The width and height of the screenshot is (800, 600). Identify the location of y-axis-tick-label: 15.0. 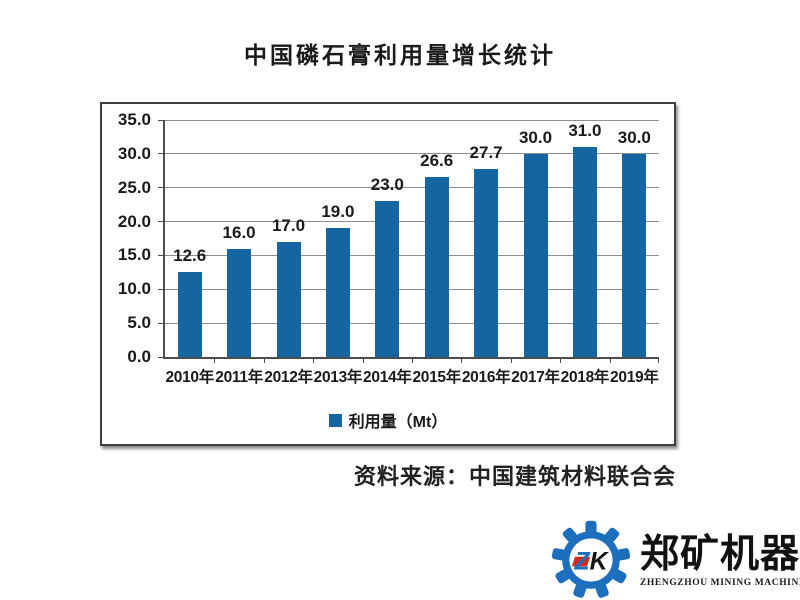
(134, 255).